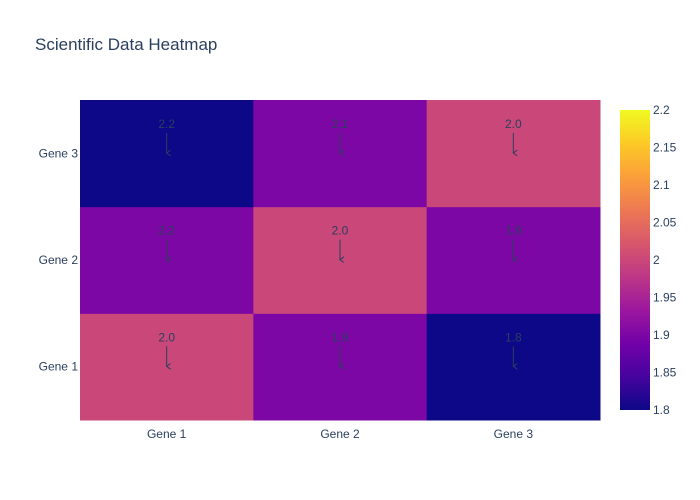 Image resolution: width=700 pixels, height=500 pixels. Describe the element at coordinates (514, 434) in the screenshot. I see `x-tick-label: Gene 3` at that location.